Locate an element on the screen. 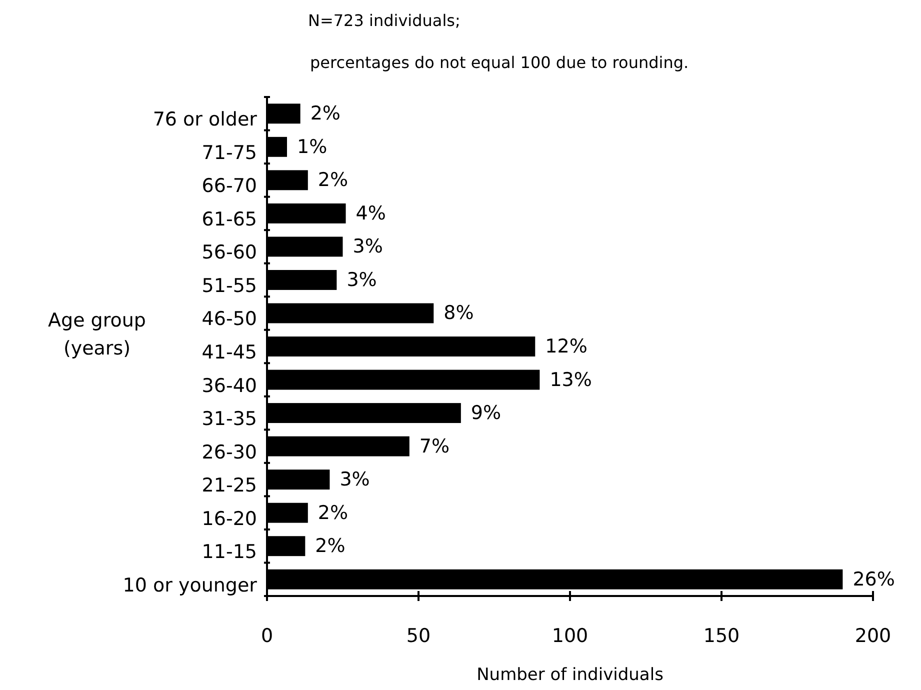 This screenshot has width=921, height=690. y-tick-label: 41-45 is located at coordinates (229, 353).